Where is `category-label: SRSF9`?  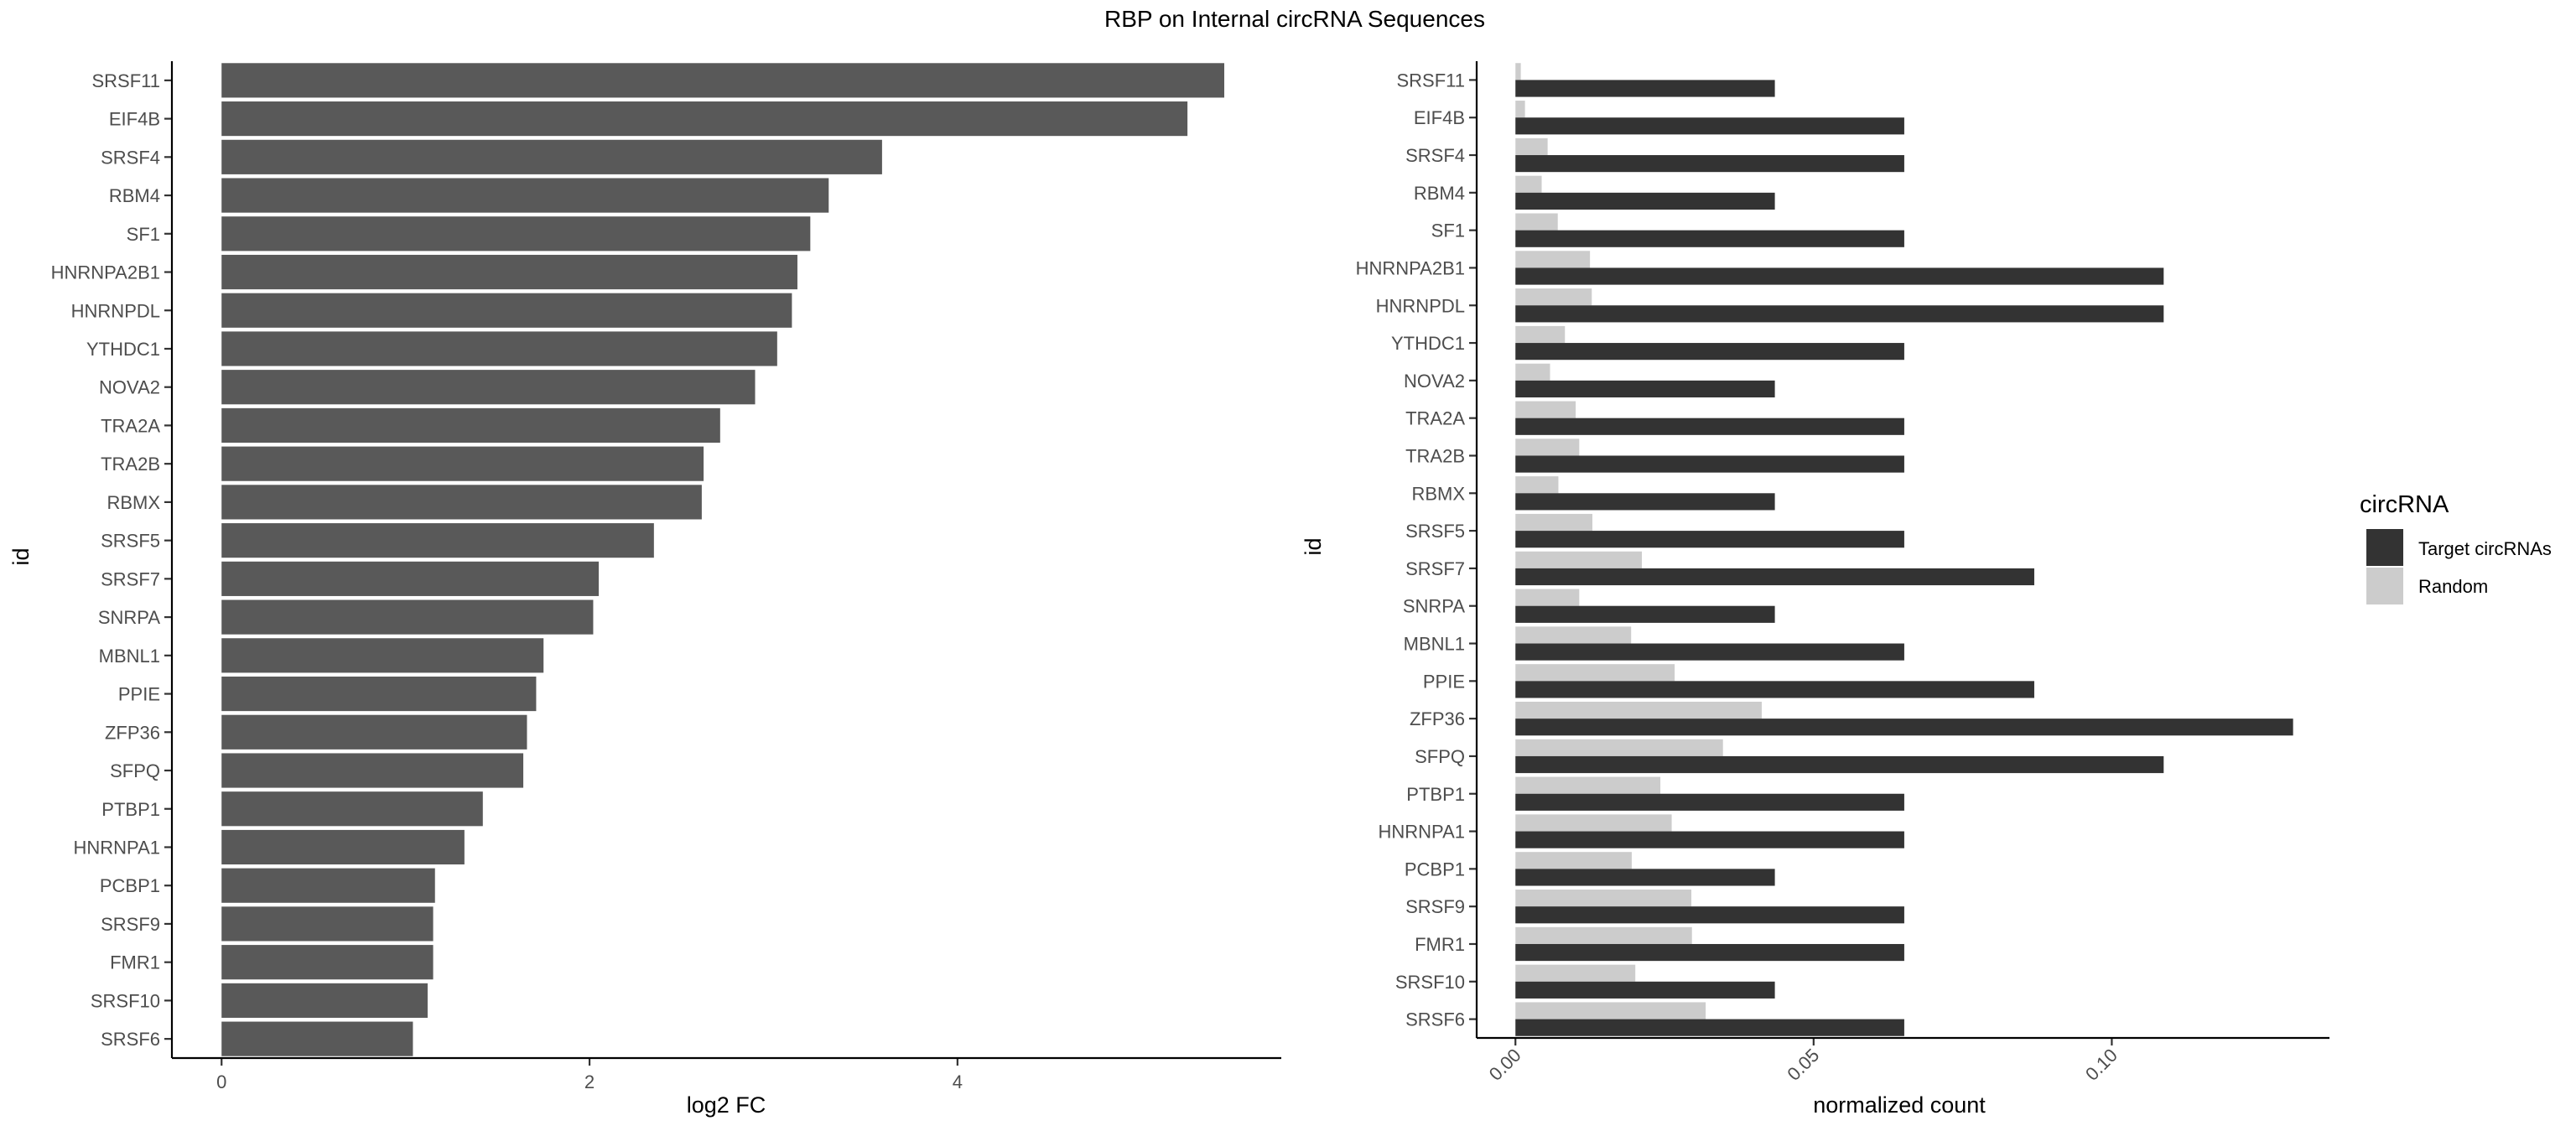 category-label: SRSF9 is located at coordinates (130, 924).